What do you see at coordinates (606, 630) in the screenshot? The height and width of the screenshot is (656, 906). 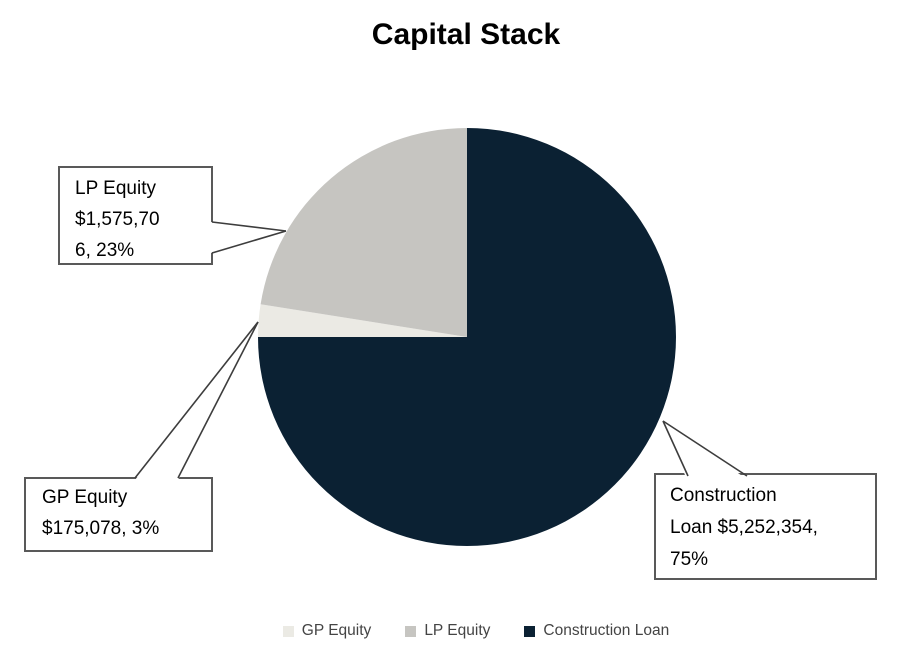 I see `legend-label-construction-loan: Construction Loan` at bounding box center [606, 630].